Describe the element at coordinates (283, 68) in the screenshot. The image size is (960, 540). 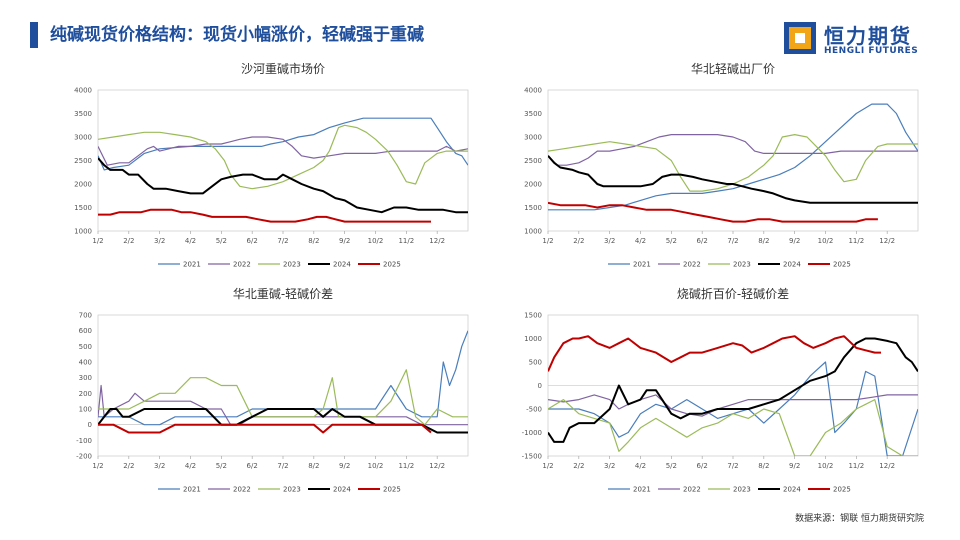
I see `chart-title: 沙河重碱市场价` at that location.